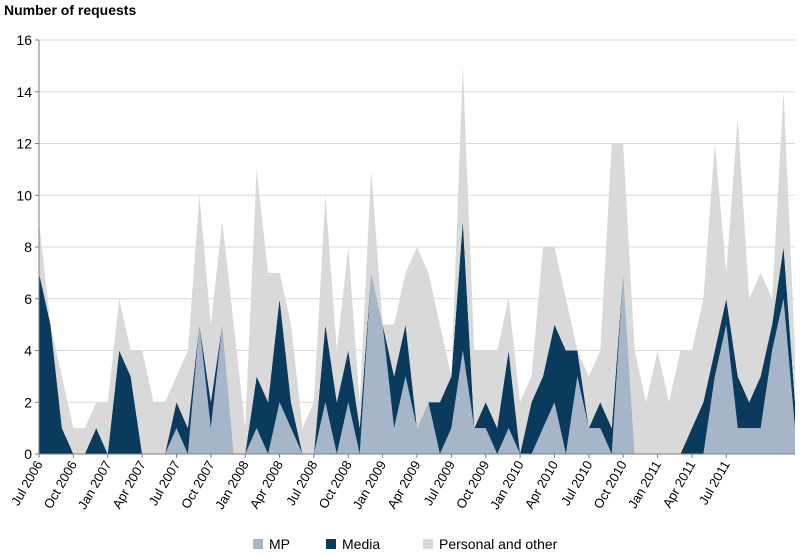 The width and height of the screenshot is (800, 558). Describe the element at coordinates (28, 247) in the screenshot. I see `y-tick-label: 8` at that location.